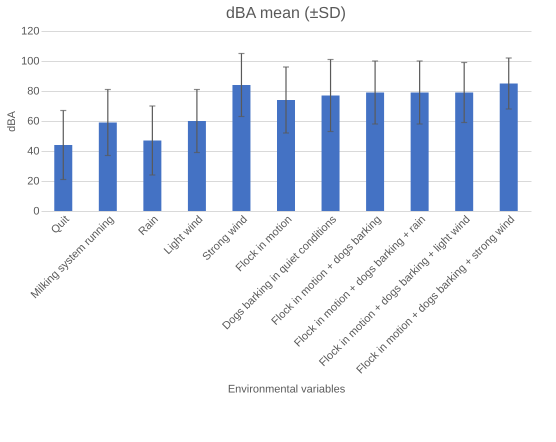  I want to click on y-tick-label: 20, so click(33, 182).